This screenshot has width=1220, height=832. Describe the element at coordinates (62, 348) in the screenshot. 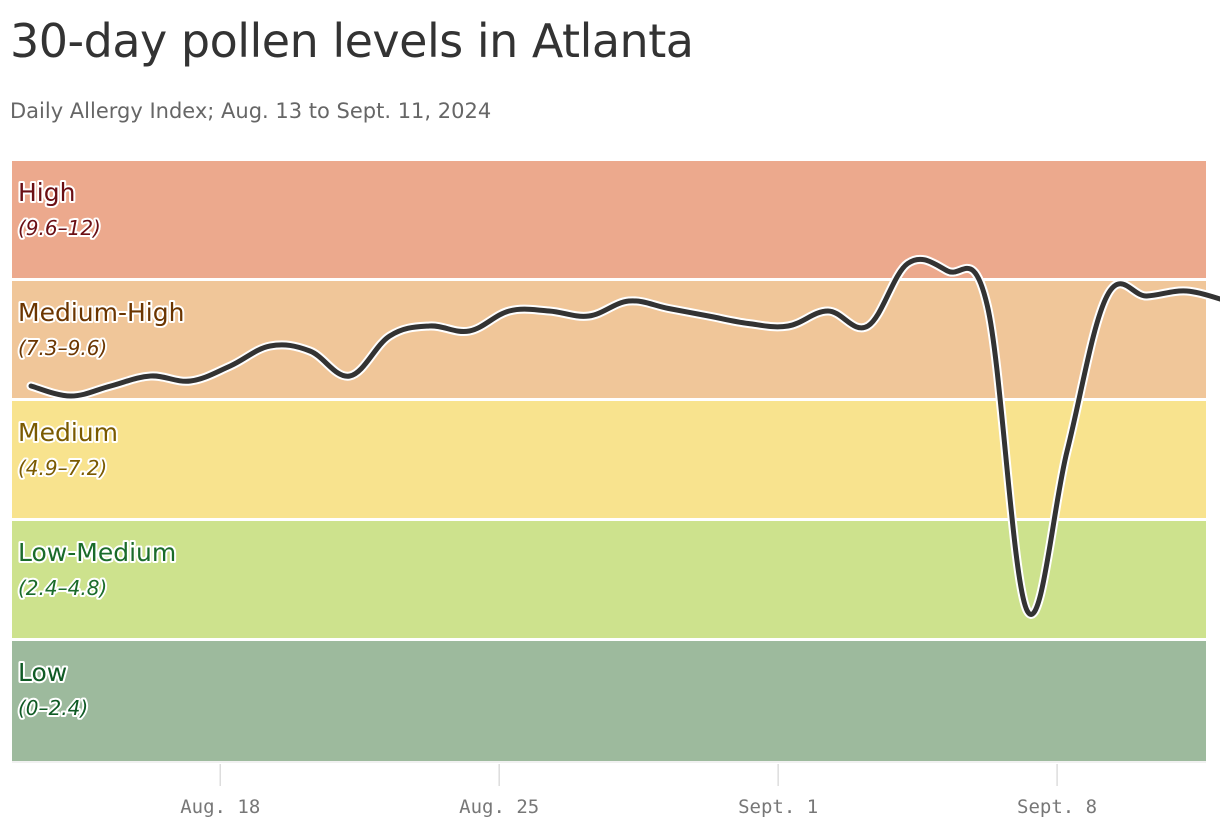

I see `band-range-label: (7.3–9.6)` at that location.